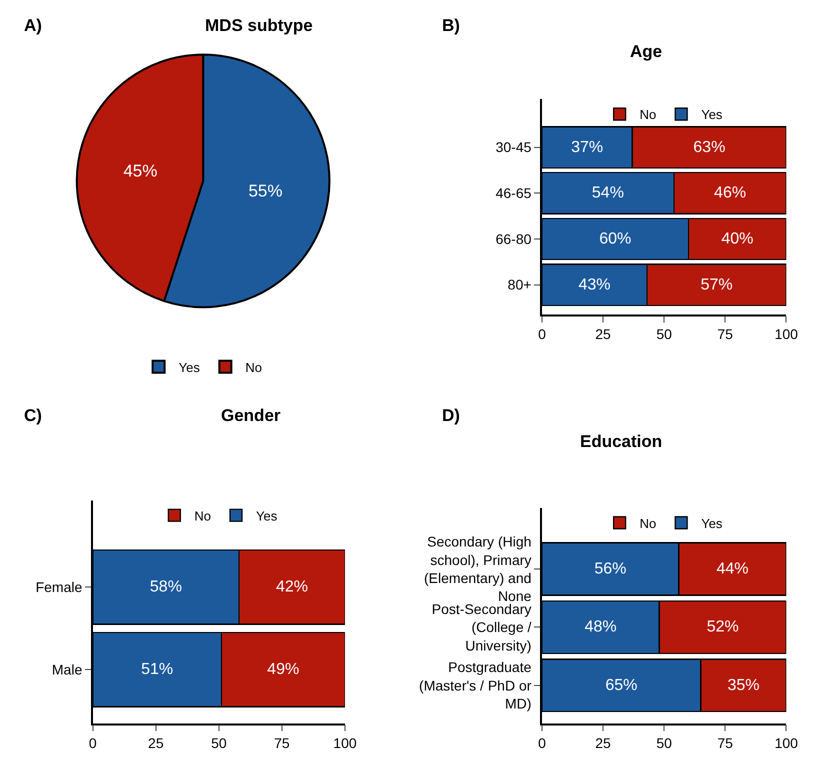 This screenshot has width=824, height=778. What do you see at coordinates (621, 685) in the screenshot?
I see `data-label: 65%` at bounding box center [621, 685].